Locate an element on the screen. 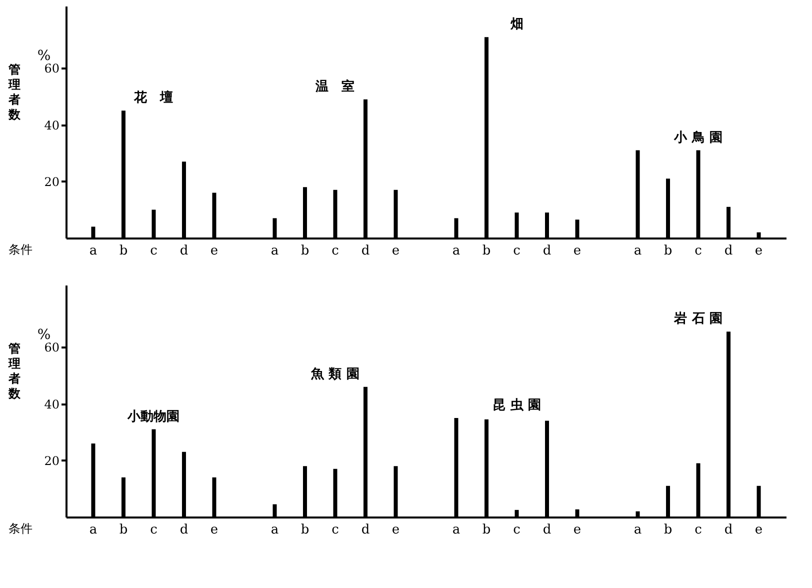 This screenshot has height=588, width=812. series-label: 魚 類 園 is located at coordinates (335, 374).